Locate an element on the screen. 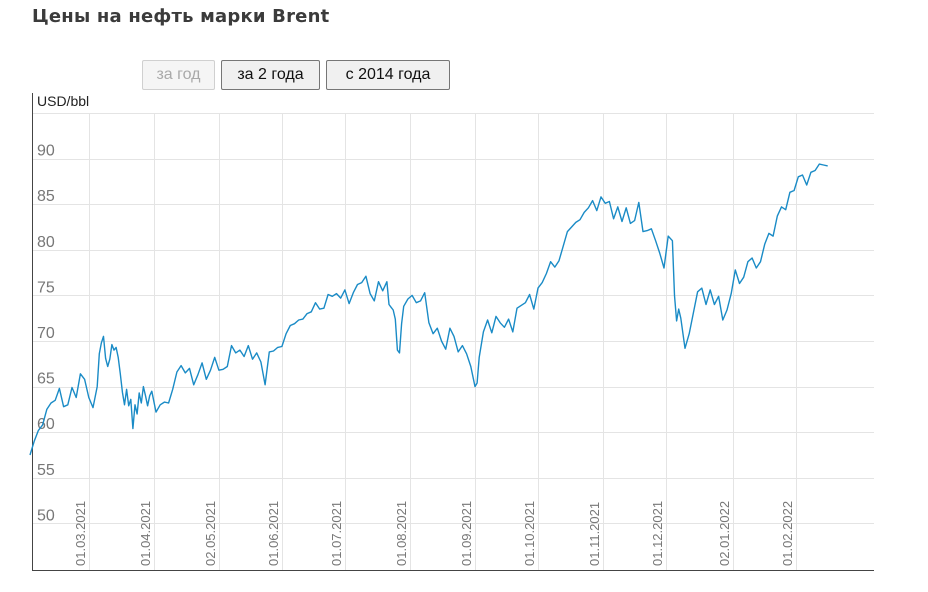 Image resolution: width=928 pixels, height=592 pixels. range-button-2years: за 2 года is located at coordinates (270, 75).